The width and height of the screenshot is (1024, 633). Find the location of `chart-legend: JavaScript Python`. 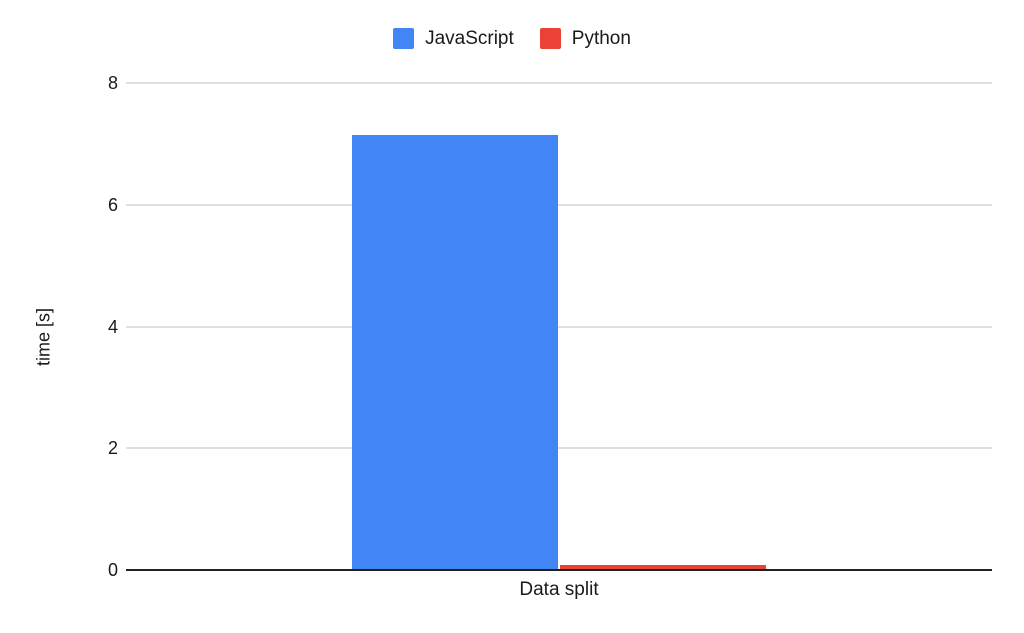

chart-legend: JavaScript Python is located at coordinates (512, 38).